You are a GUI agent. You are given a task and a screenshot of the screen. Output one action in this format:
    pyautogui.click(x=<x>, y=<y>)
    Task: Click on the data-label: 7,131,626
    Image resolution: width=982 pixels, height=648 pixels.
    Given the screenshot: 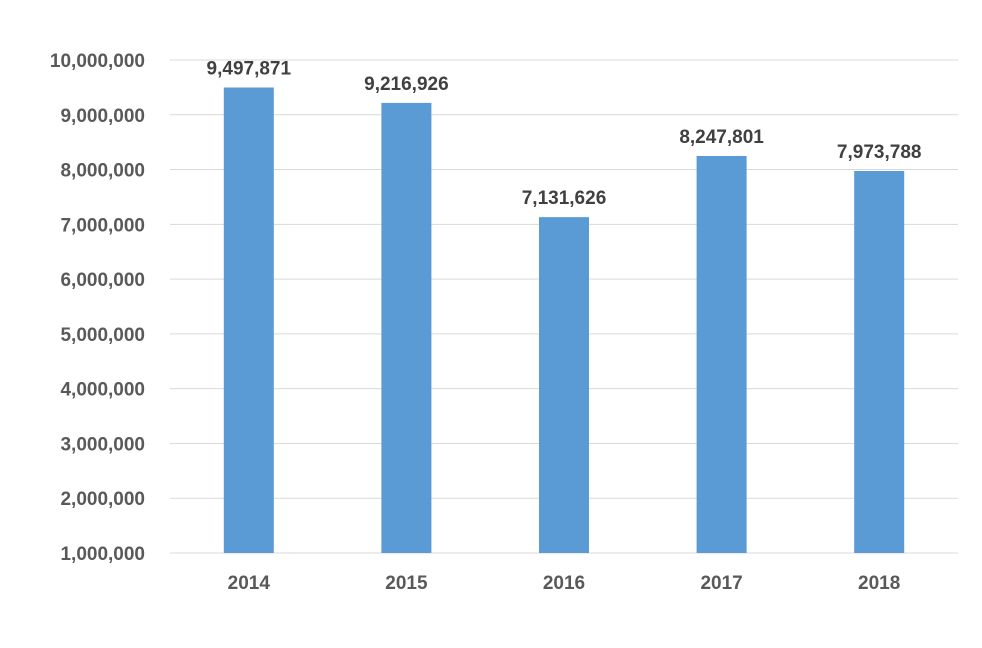 What is the action you would take?
    pyautogui.click(x=564, y=198)
    